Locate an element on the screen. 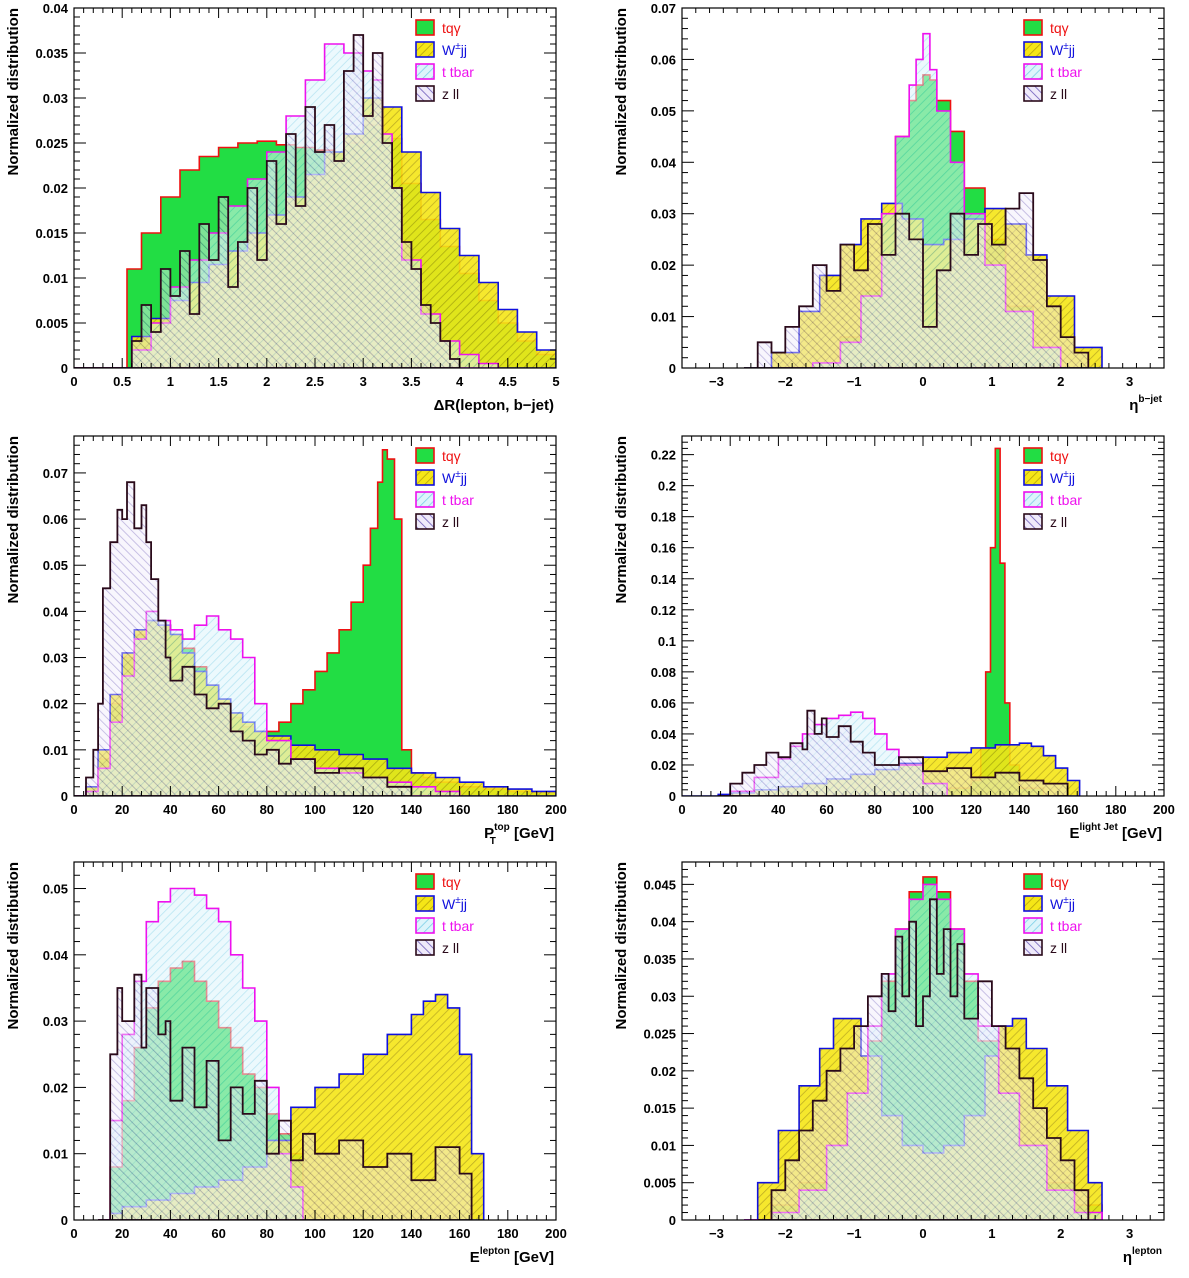 Image resolution: width=1189 pixels, height=1278 pixels. y-tick-label: 0.015 is located at coordinates (659, 1108).